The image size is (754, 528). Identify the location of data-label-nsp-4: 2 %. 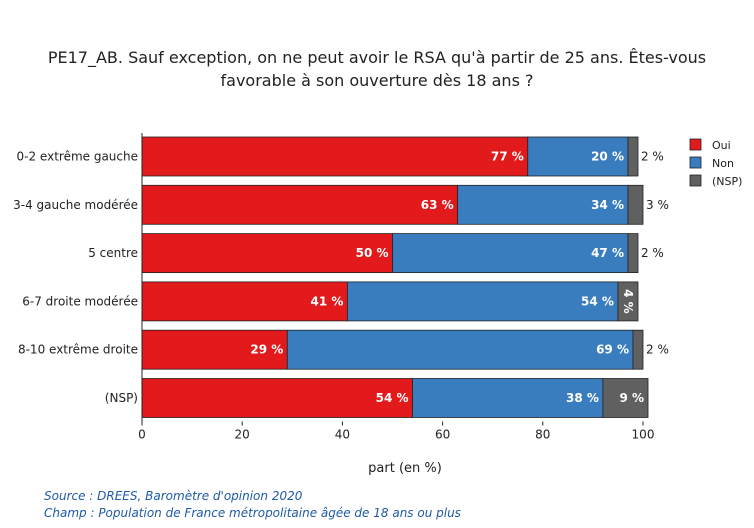
(657, 350).